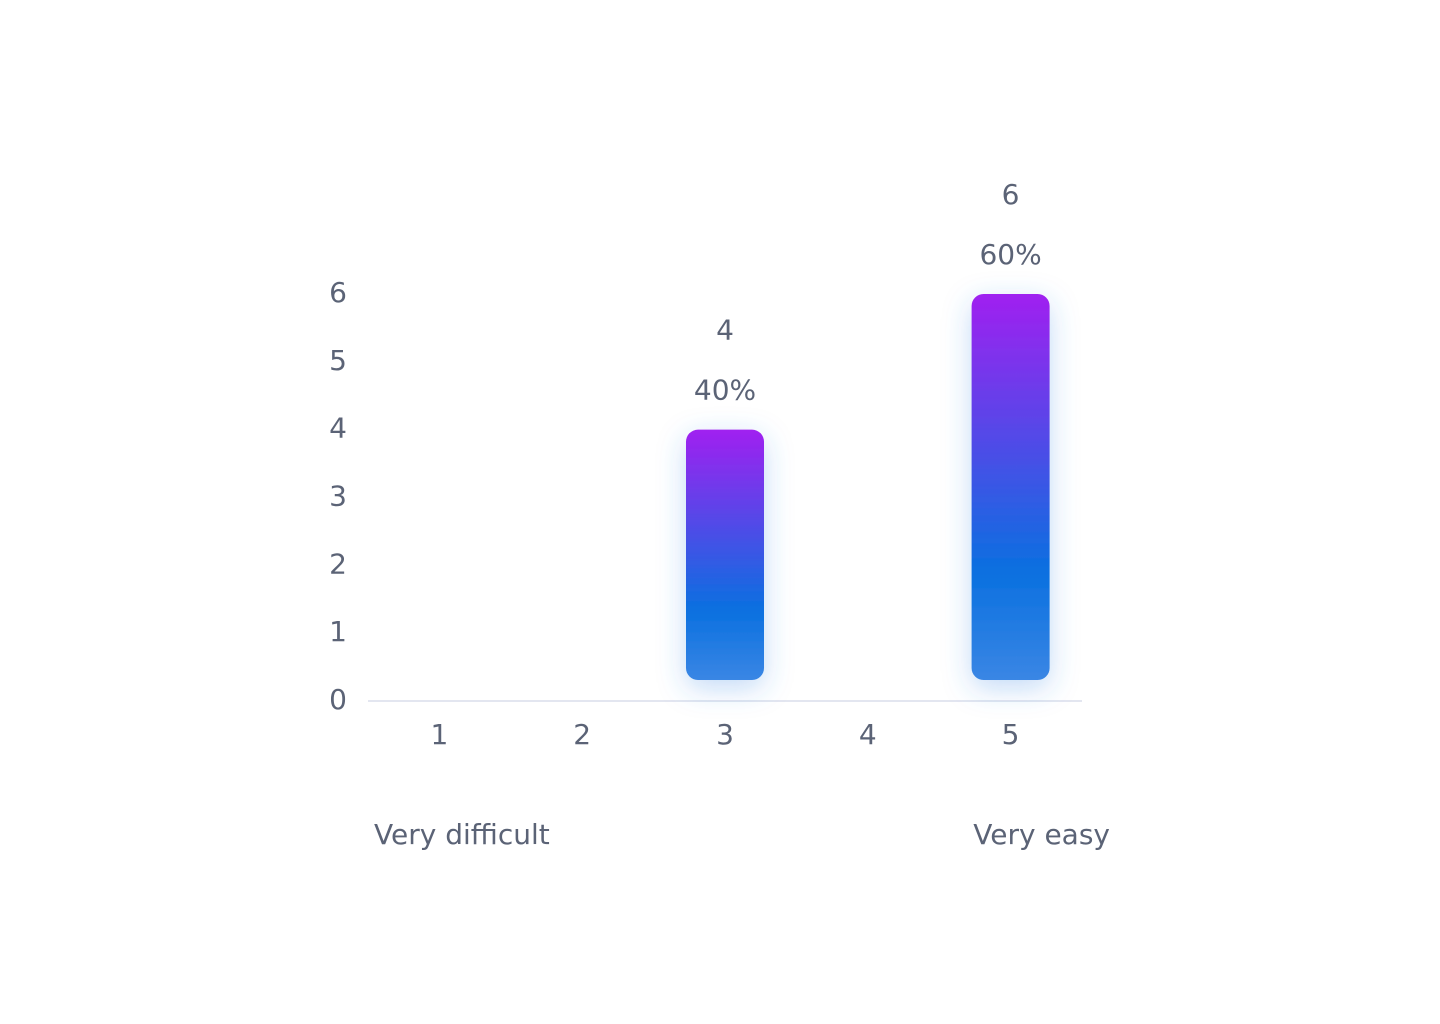 This screenshot has width=1440, height=1024. I want to click on y-tick-label: 6, so click(338, 292).